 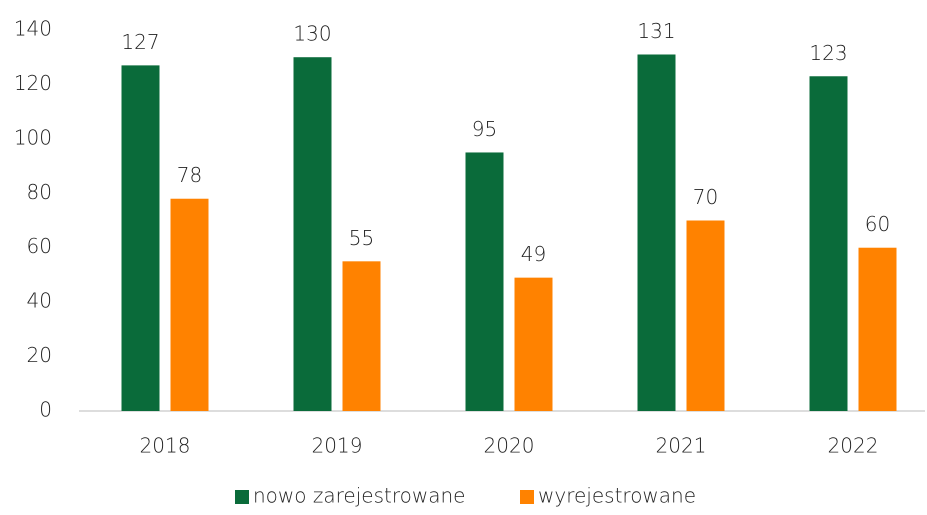 I want to click on y-tick-label: 0, so click(x=45, y=410).